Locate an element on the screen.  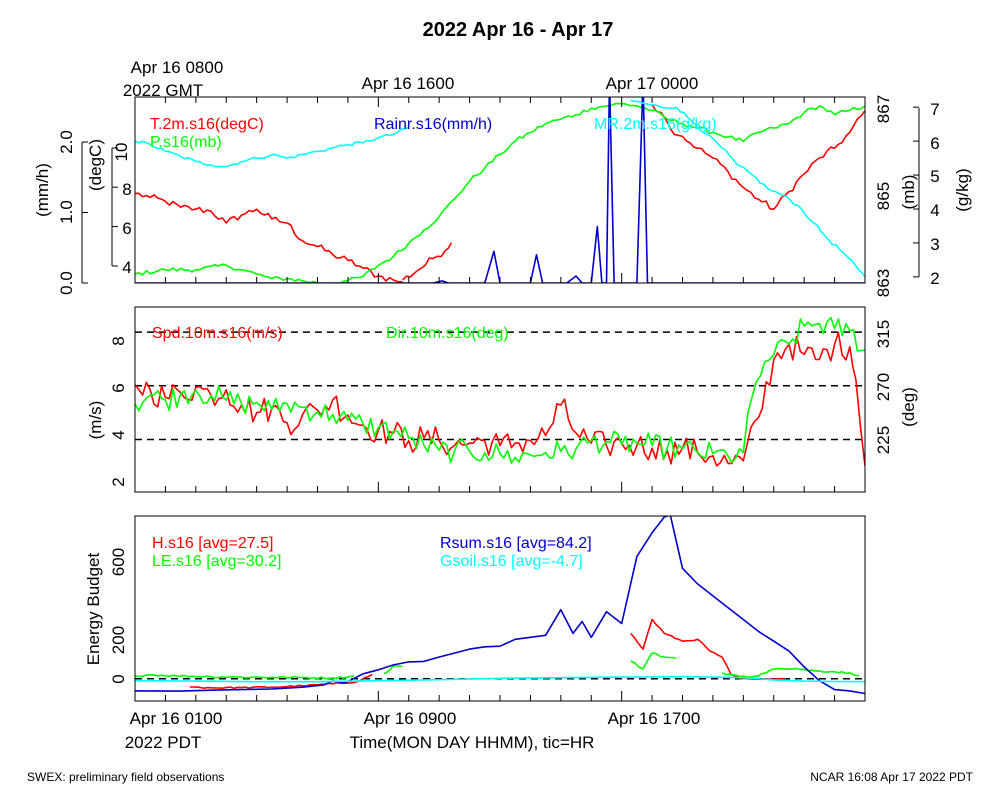
mr-tick-label: 2 is located at coordinates (934, 278).